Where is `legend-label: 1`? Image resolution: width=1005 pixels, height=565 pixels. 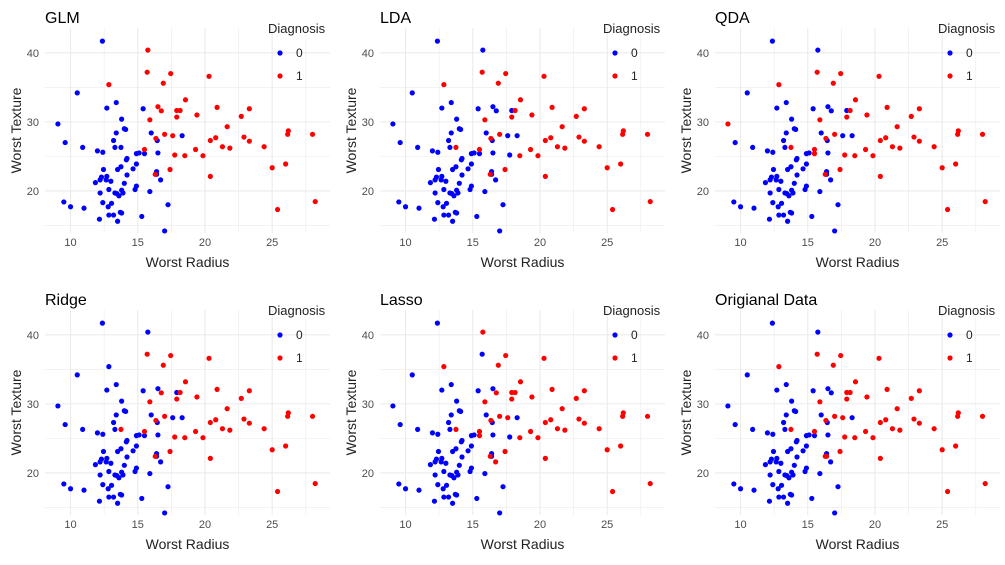
legend-label: 1 is located at coordinates (634, 358).